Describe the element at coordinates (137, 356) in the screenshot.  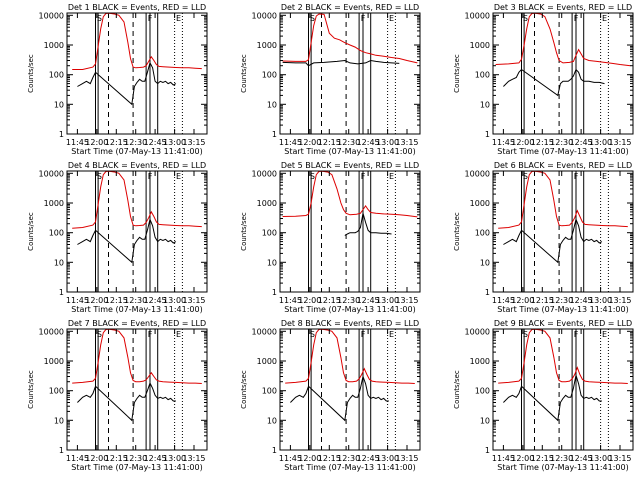
I see `lld-series-line` at that location.